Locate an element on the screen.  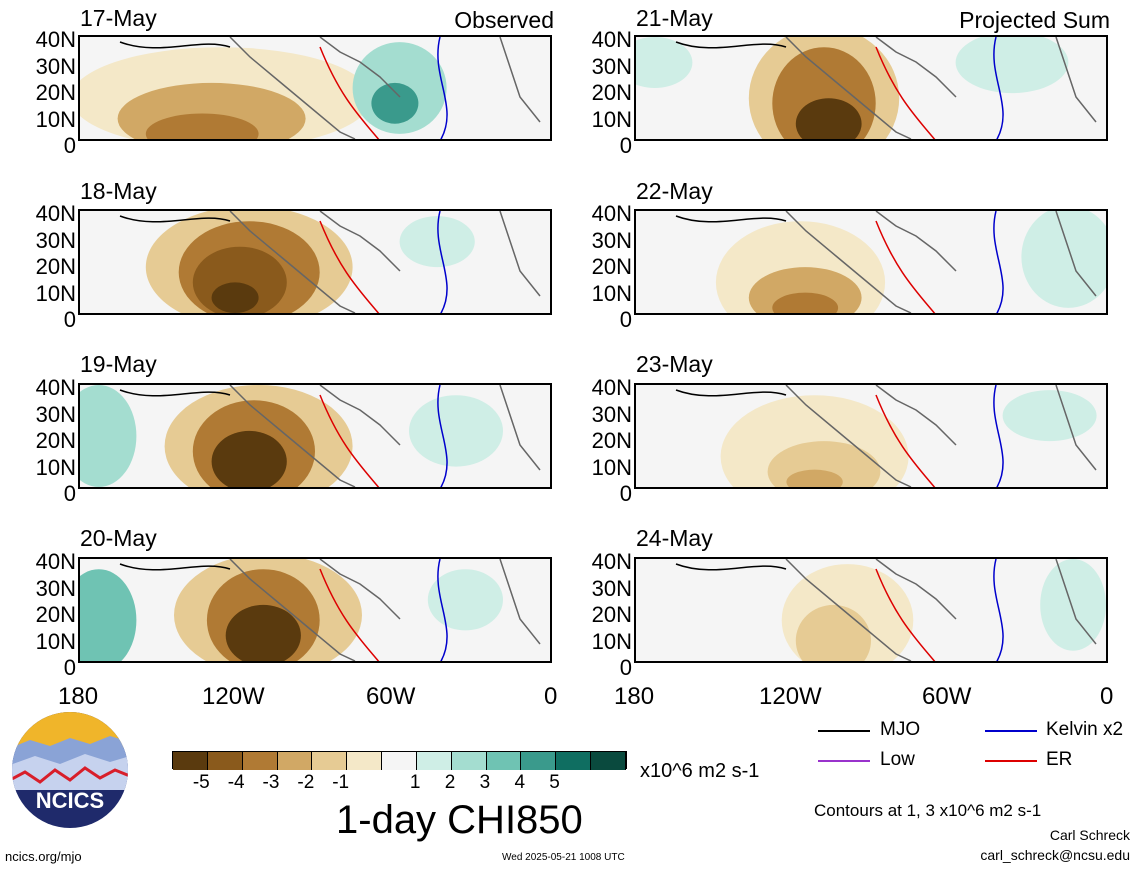
colorbar-tick: 4 is located at coordinates (520, 782).